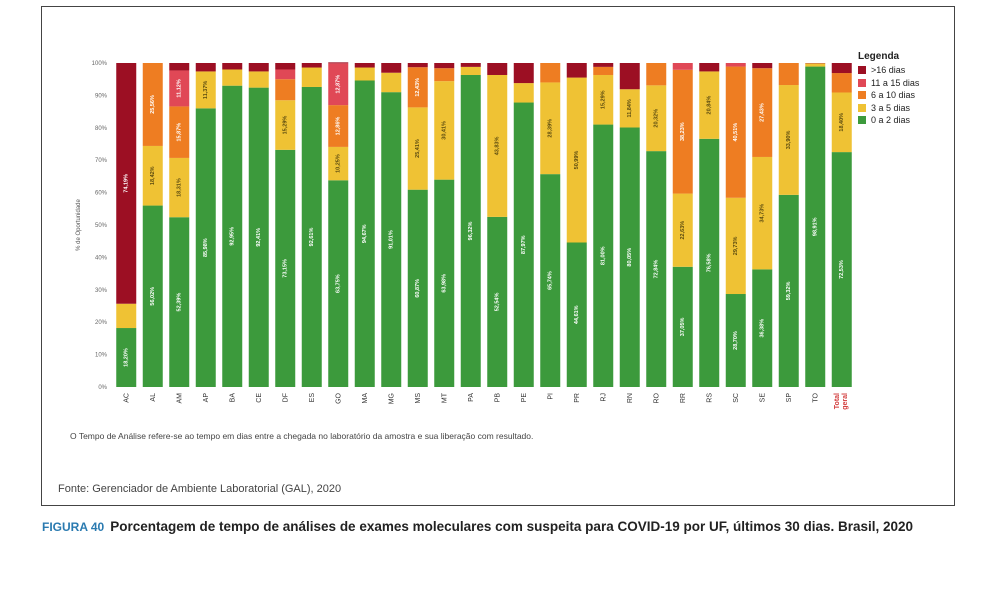 This screenshot has width=1000, height=610. What do you see at coordinates (101, 96) in the screenshot?
I see `y-tick-label: 90%` at bounding box center [101, 96].